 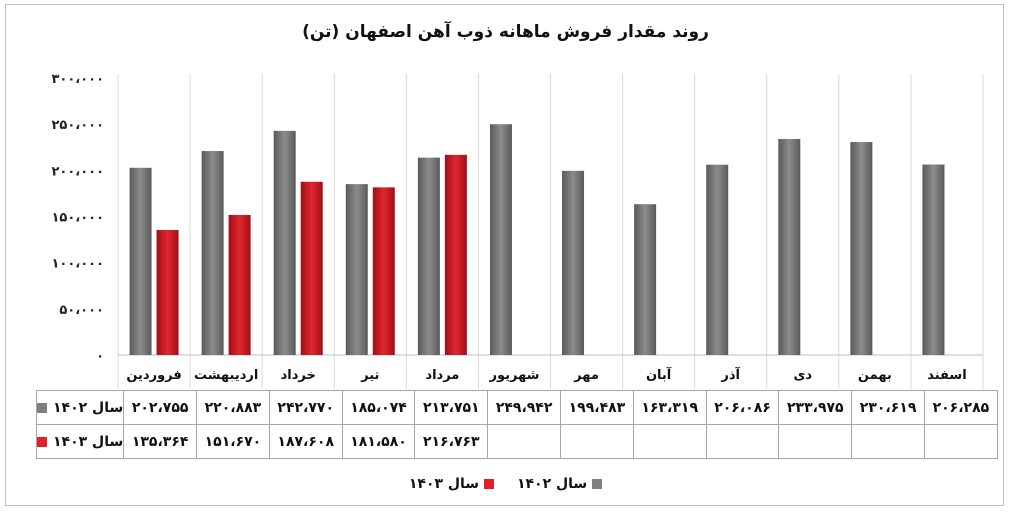 I want to click on table-cell-value: ۱۸۱،۵۸۰, so click(x=378, y=441).